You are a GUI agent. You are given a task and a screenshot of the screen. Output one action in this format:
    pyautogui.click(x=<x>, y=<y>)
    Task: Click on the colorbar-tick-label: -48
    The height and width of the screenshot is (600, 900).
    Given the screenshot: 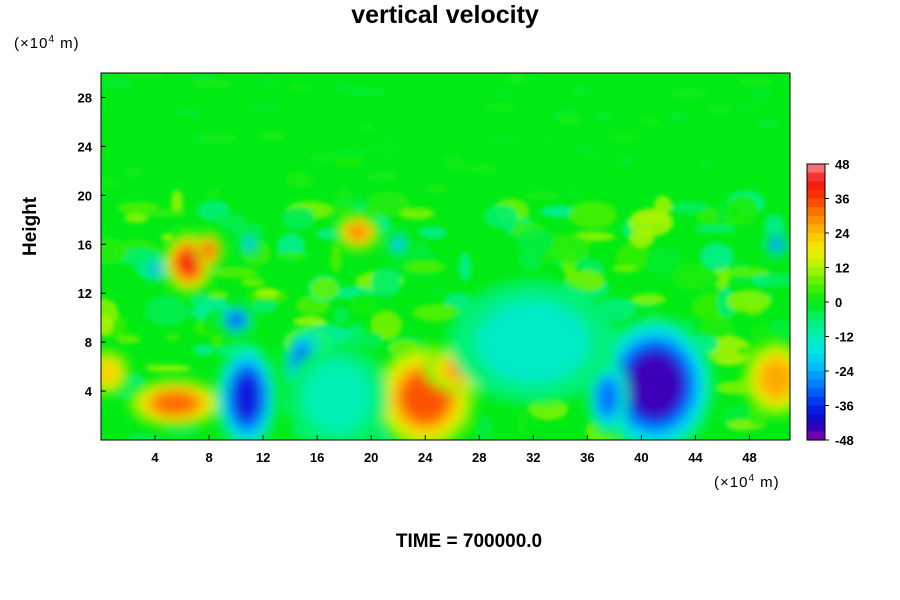 What is the action you would take?
    pyautogui.click(x=844, y=440)
    